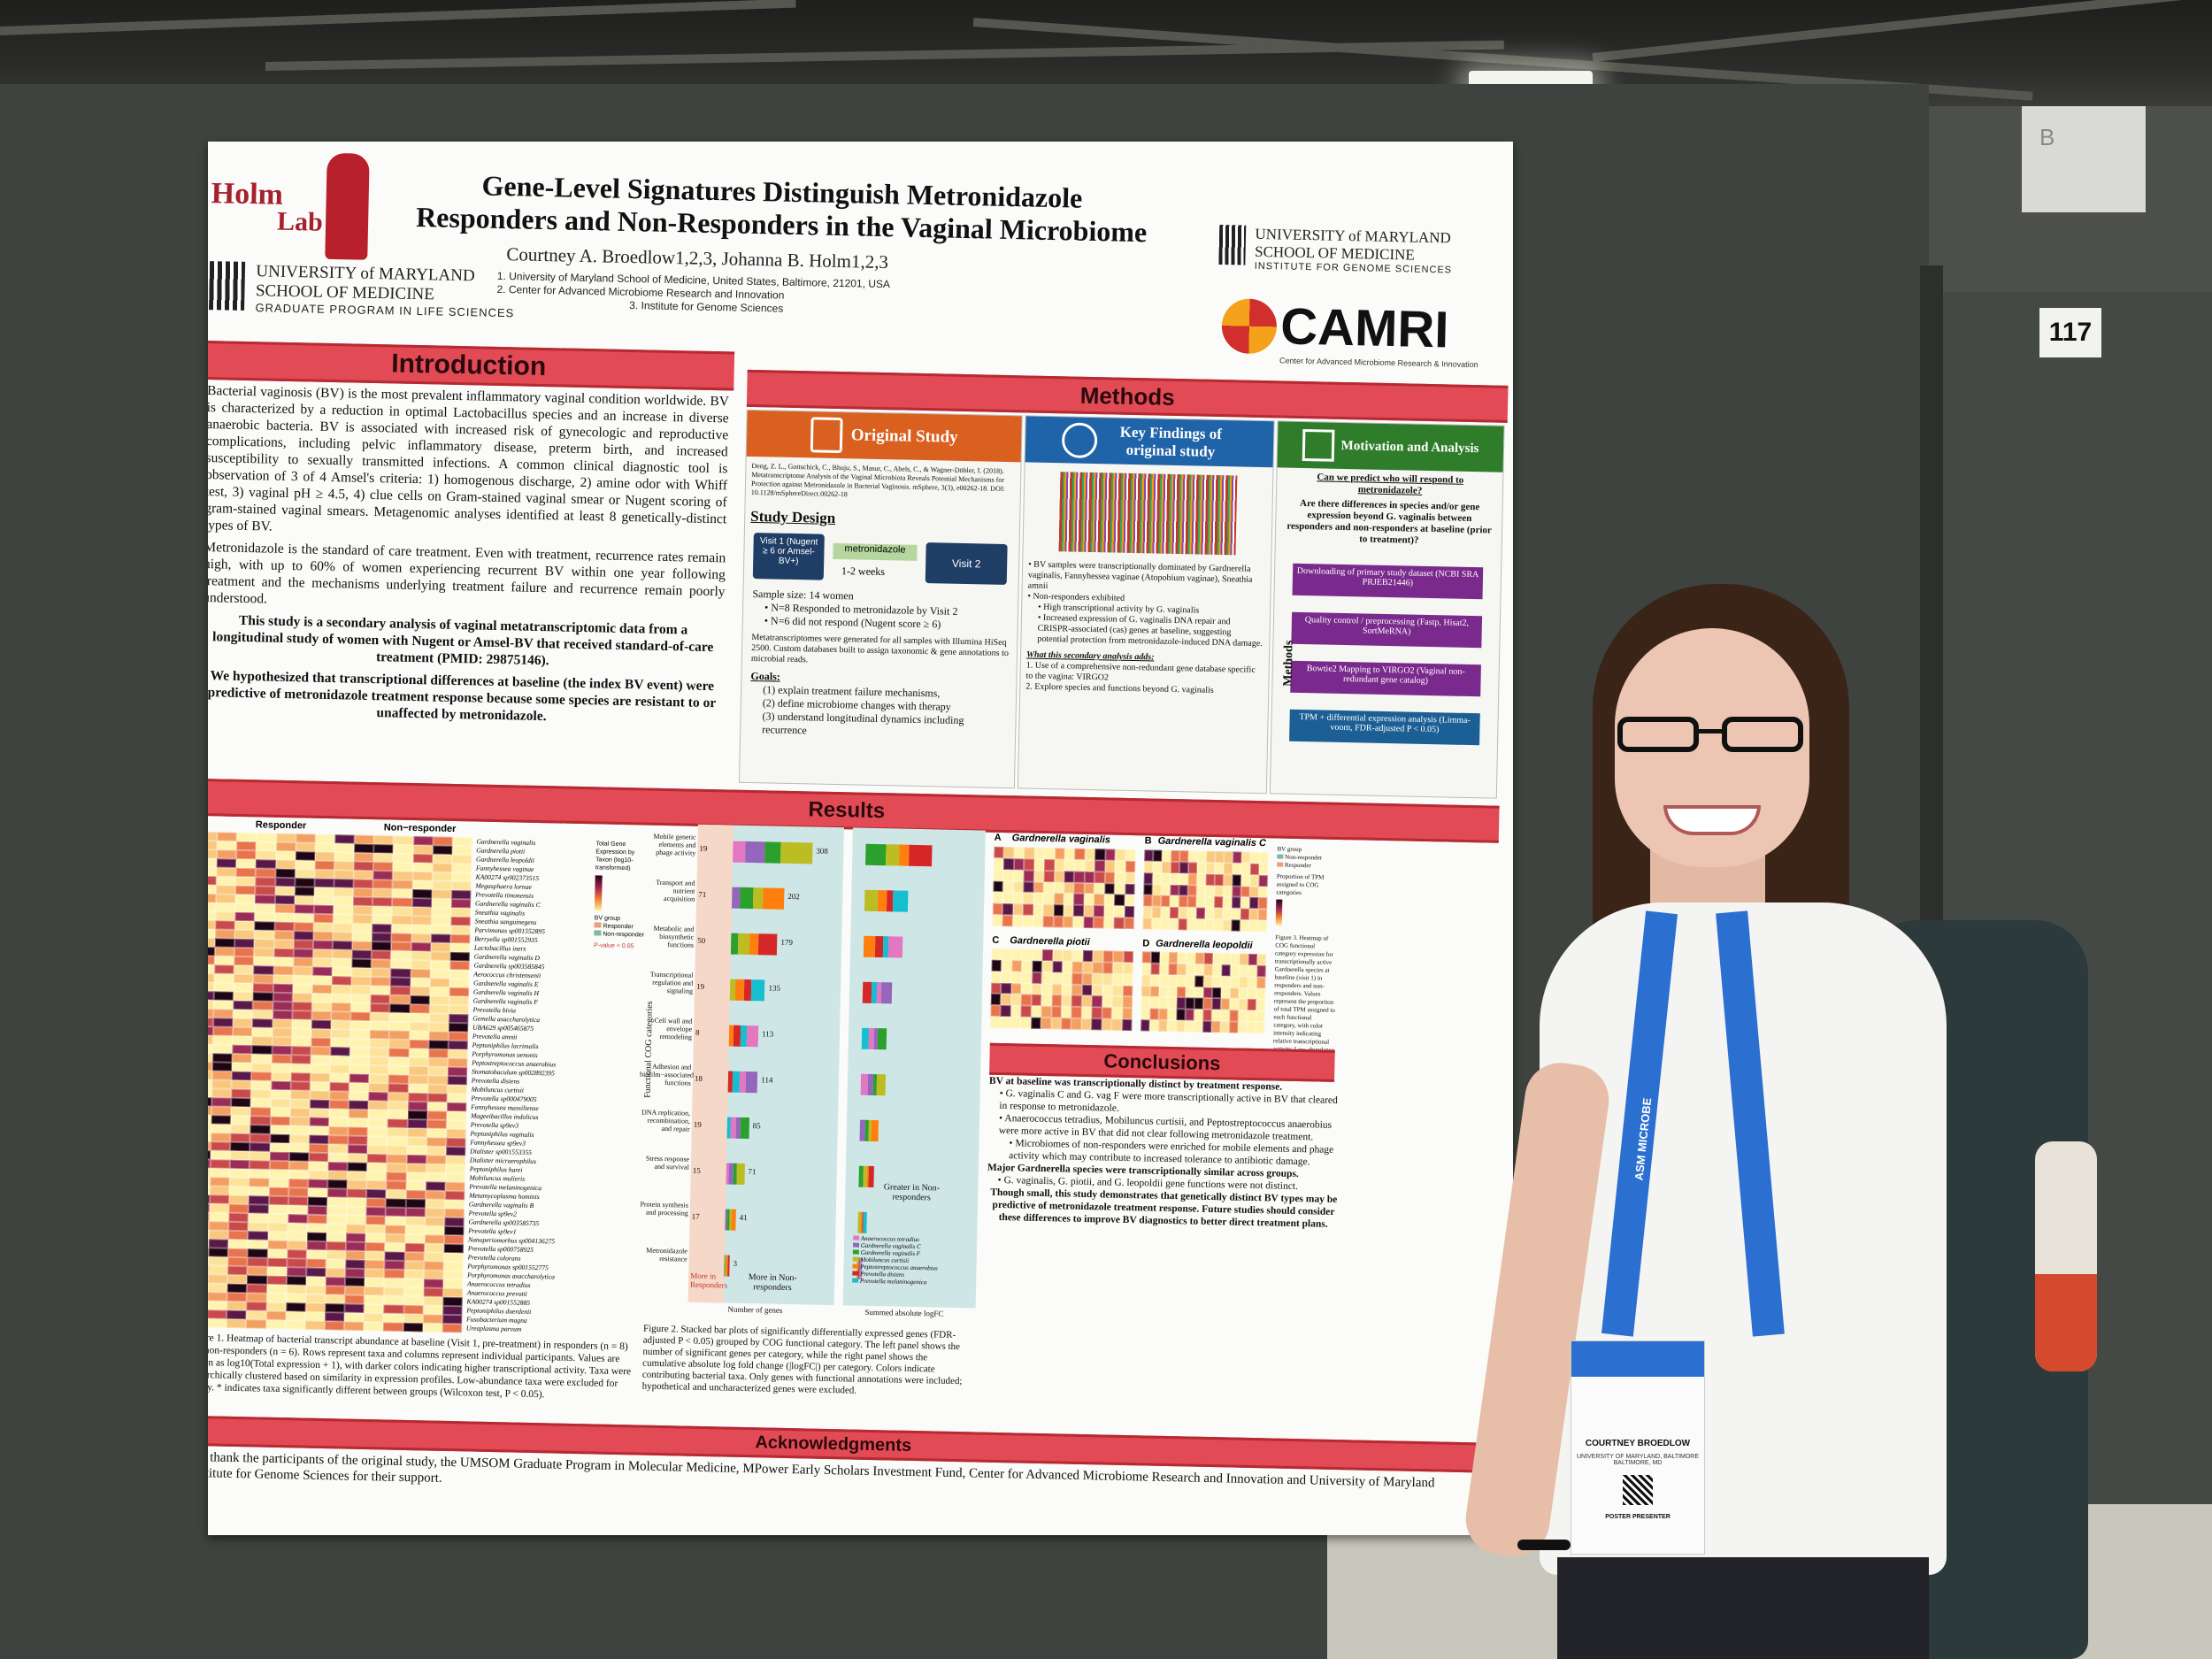  Describe the element at coordinates (967, 564) in the screenshot. I see `visit2-box: Visit 2` at that location.